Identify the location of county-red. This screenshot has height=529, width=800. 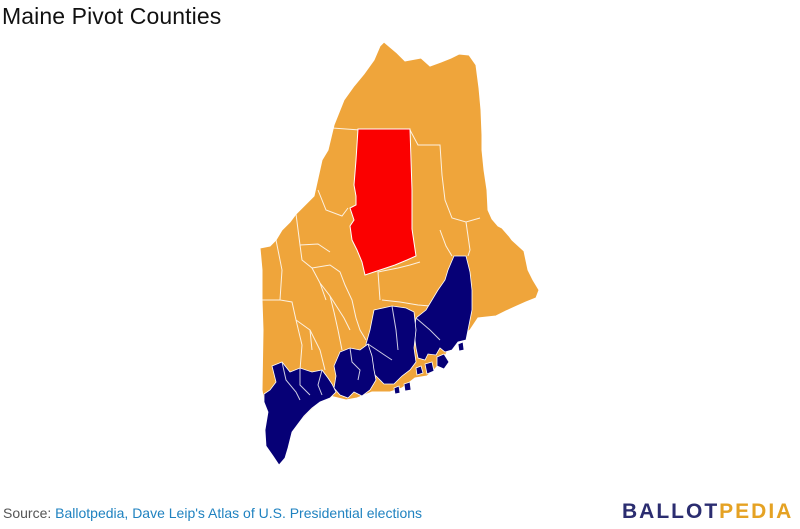
(383, 202).